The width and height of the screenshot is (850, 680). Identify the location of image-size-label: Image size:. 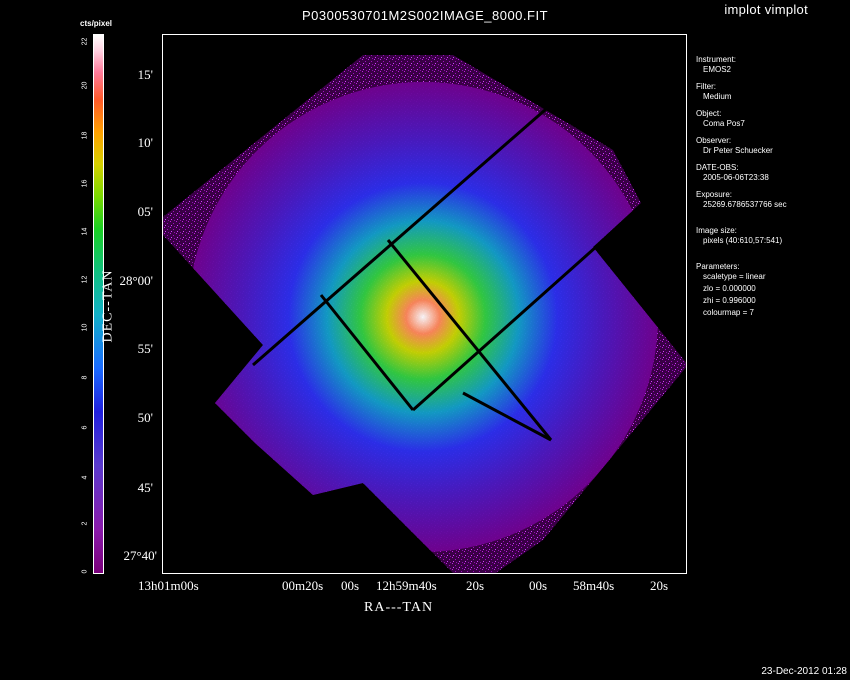
(716, 230).